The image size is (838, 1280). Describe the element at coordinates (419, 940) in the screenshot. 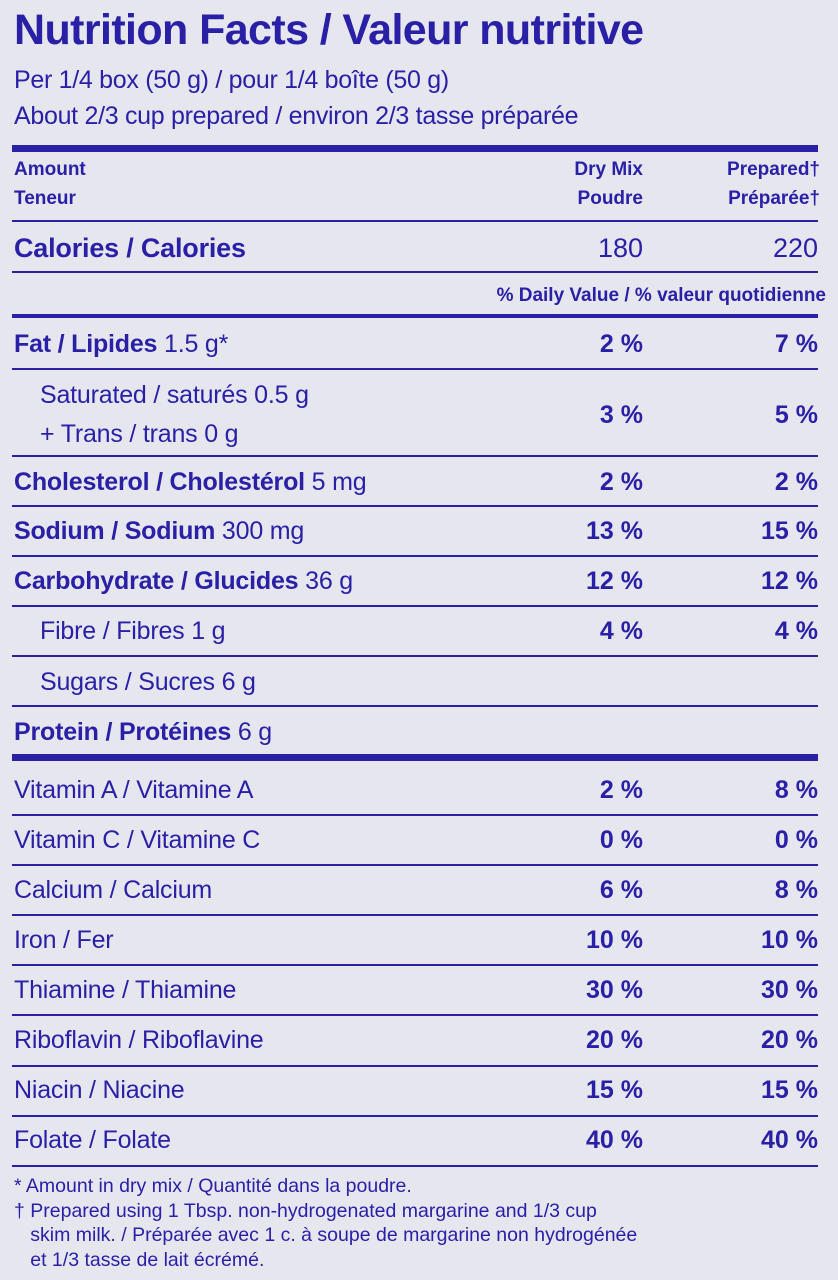

I see `vitamin-row: Iron / Fer 10 % 10 %` at that location.